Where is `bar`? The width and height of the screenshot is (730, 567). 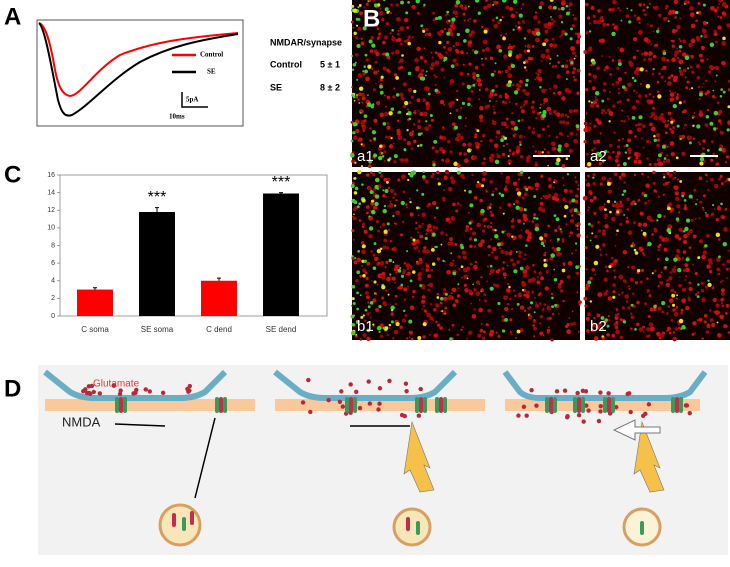
bar is located at coordinates (281, 254).